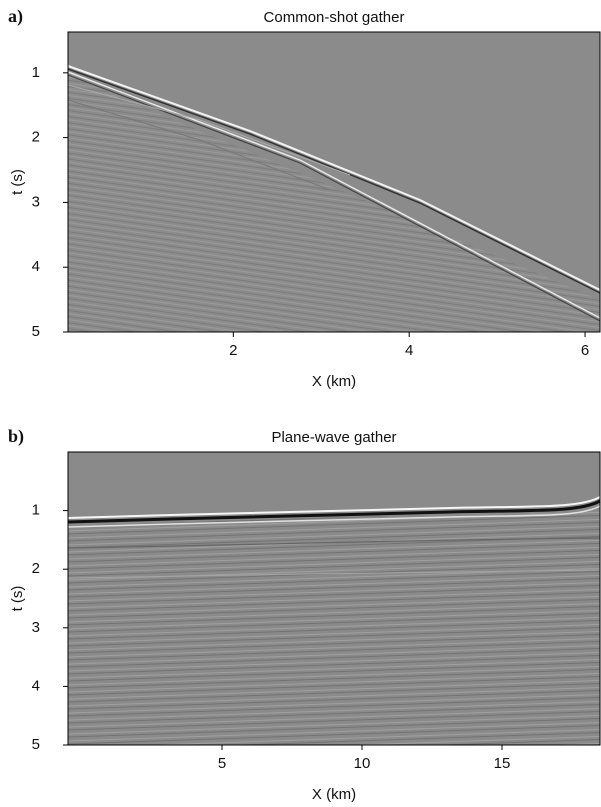  I want to click on panel-label: b), so click(16, 436).